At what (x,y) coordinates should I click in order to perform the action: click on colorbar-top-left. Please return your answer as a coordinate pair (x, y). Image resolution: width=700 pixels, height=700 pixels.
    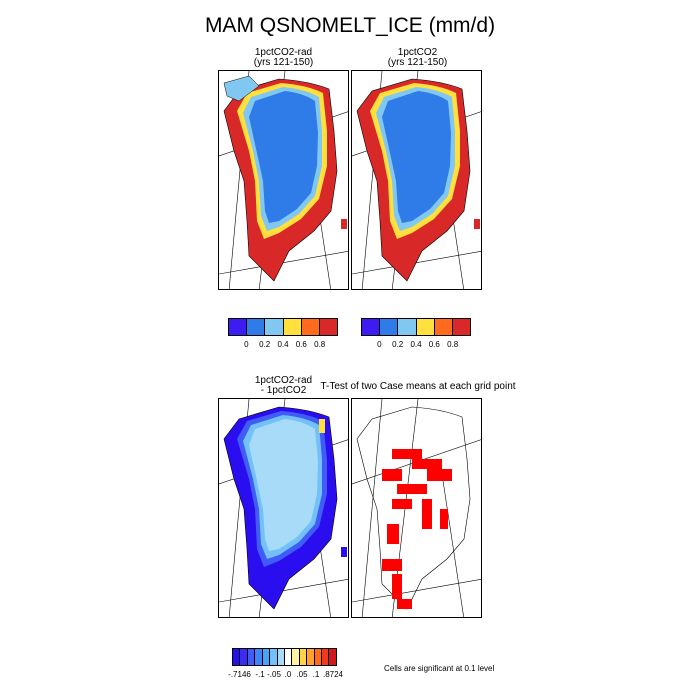
    Looking at the image, I should click on (283, 327).